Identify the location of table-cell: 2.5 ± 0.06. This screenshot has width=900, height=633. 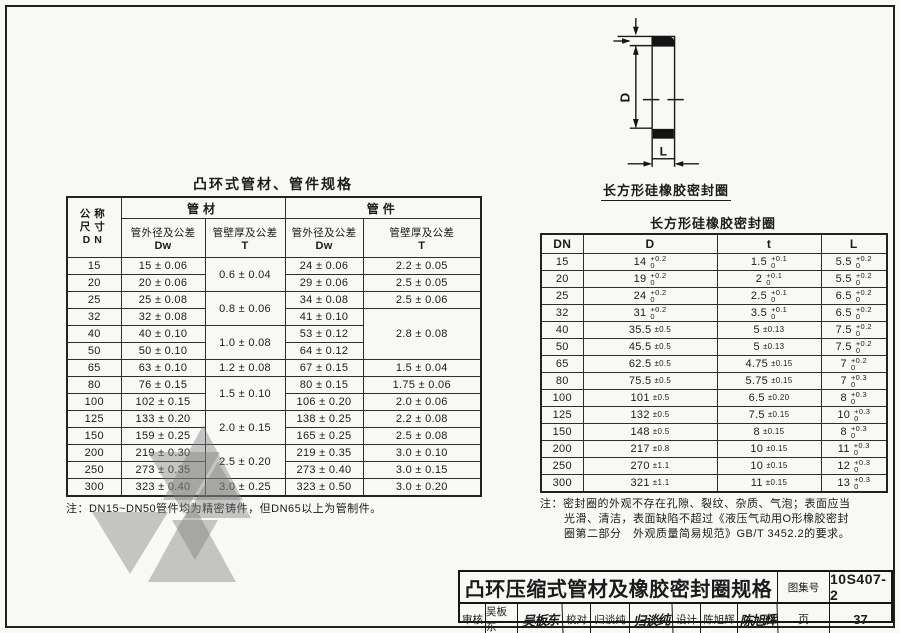
(422, 300).